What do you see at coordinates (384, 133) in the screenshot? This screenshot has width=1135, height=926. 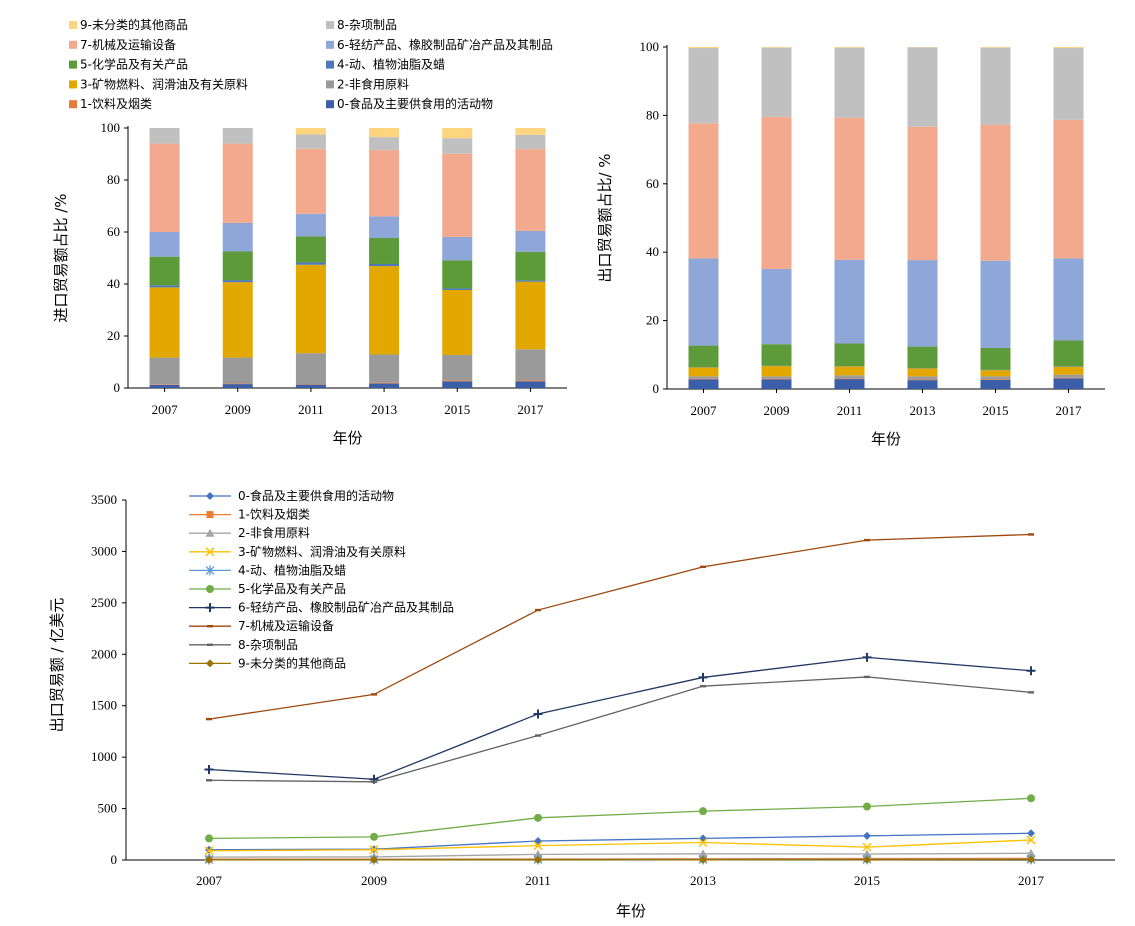 I see `import-bar-segment-9-2013` at bounding box center [384, 133].